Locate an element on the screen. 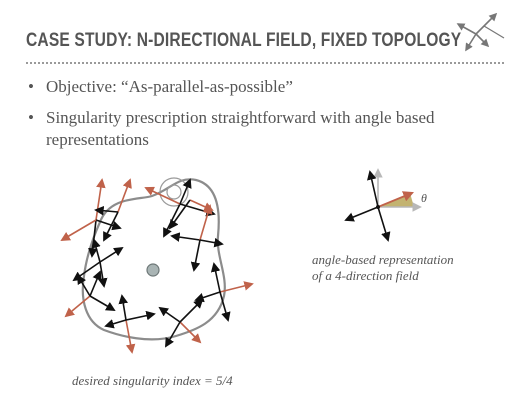 The width and height of the screenshot is (532, 400). angle-caption-line2: of a 4-direction field is located at coordinates (365, 275).